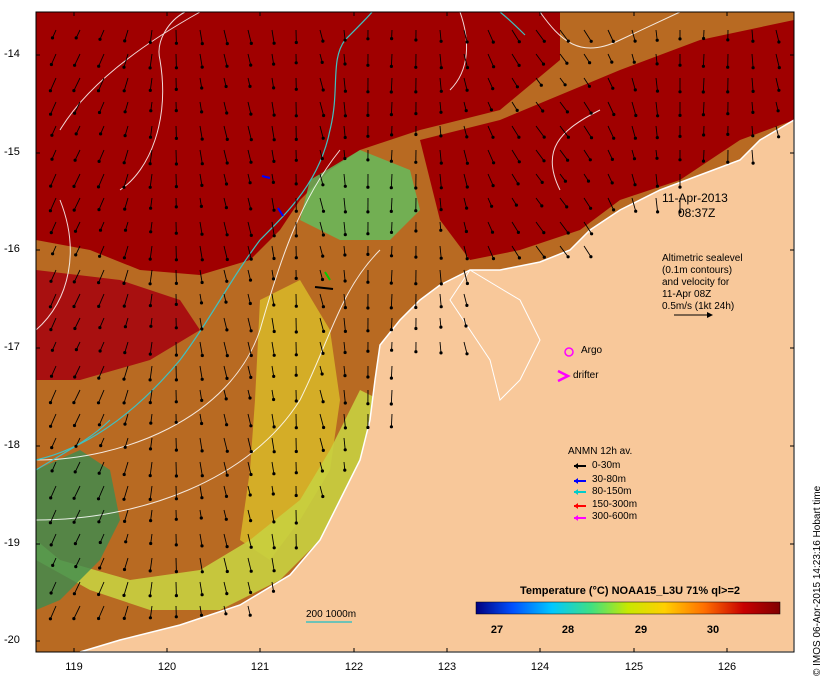  I want to click on mooring-legend-item: 300-600m, so click(615, 516).